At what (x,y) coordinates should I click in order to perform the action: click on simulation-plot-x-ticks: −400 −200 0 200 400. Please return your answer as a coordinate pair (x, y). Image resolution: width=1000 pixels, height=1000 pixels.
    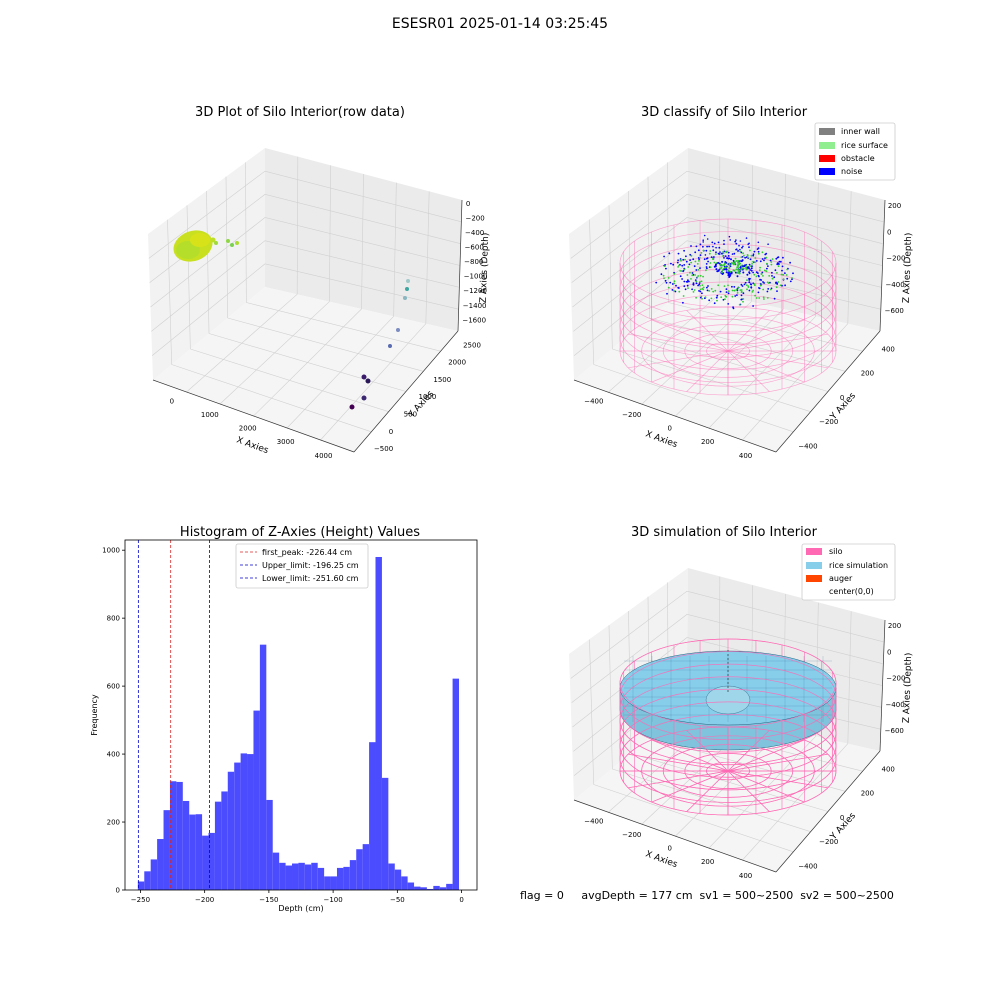
    Looking at the image, I should click on (668, 848).